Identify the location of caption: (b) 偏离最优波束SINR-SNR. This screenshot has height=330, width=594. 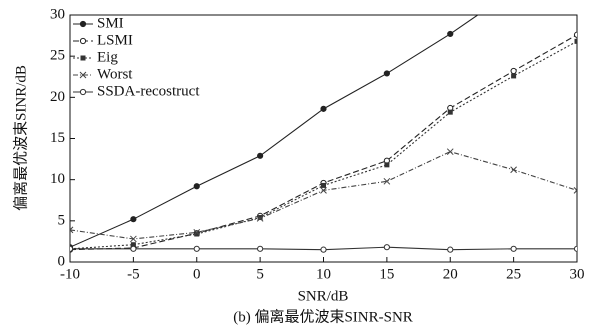
(323, 316).